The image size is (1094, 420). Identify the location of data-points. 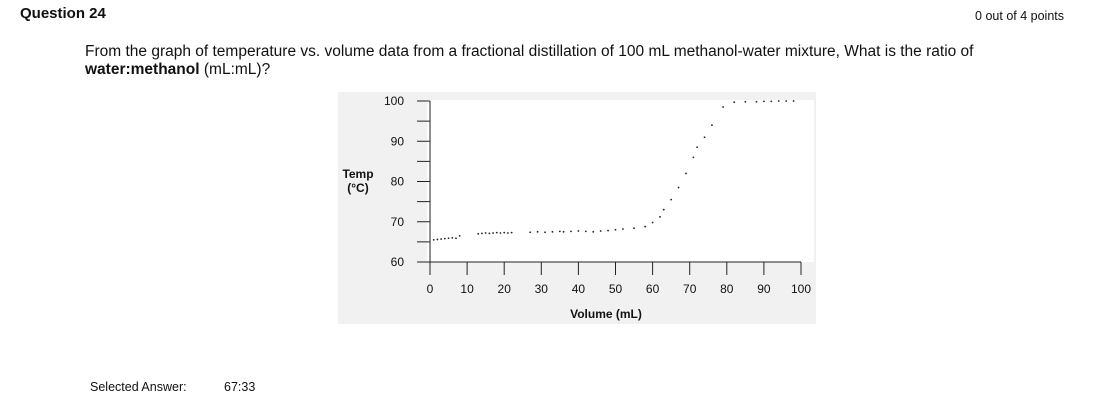
(613, 170).